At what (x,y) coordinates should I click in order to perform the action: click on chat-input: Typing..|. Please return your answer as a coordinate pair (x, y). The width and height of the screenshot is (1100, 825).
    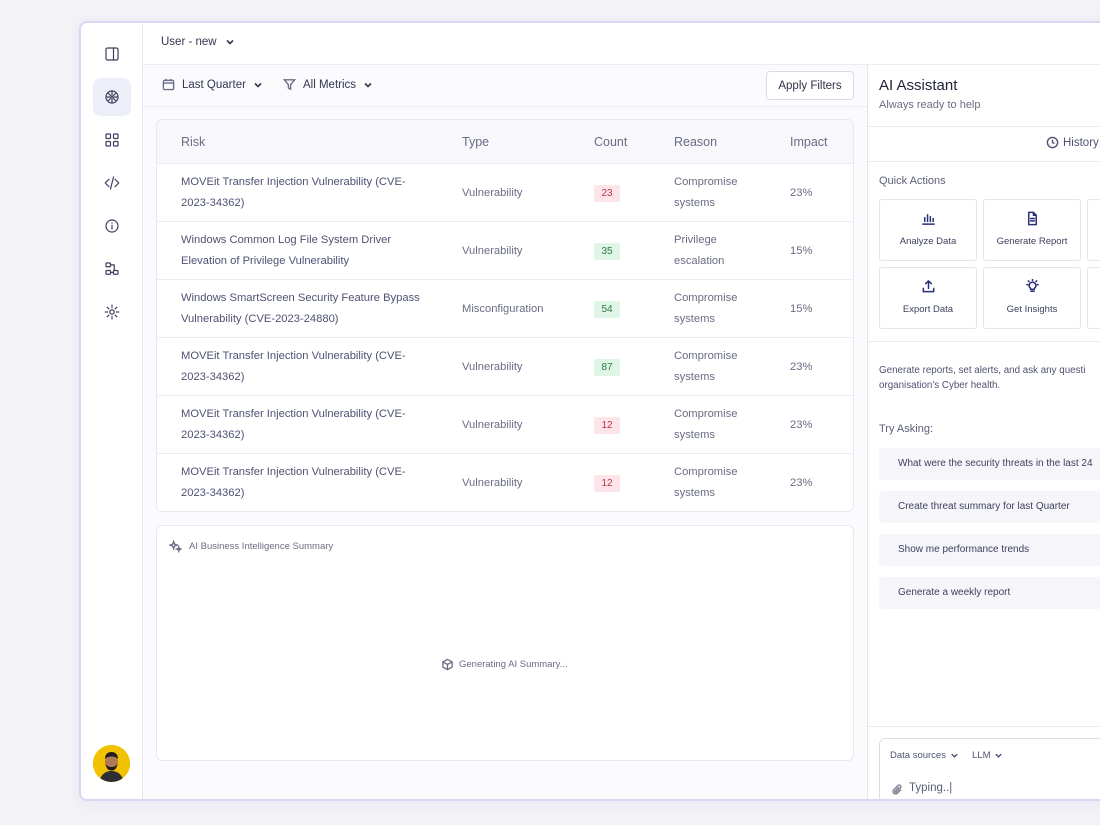
    Looking at the image, I should click on (931, 788).